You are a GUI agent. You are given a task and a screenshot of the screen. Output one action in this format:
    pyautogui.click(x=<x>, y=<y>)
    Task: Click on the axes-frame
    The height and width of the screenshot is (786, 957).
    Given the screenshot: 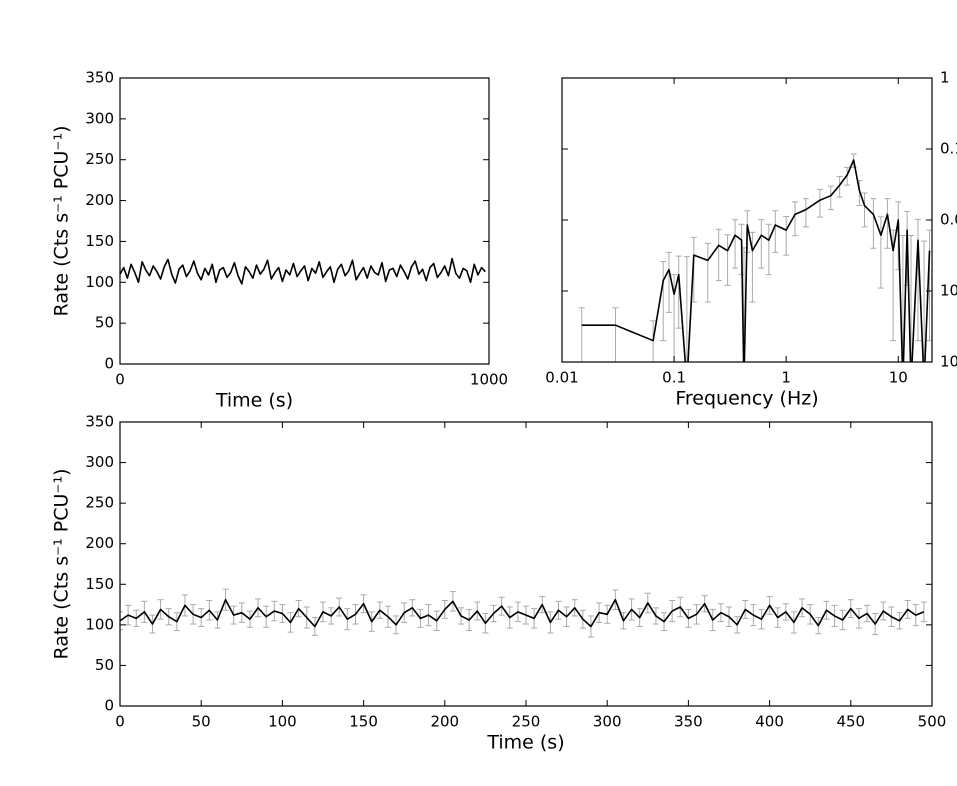 What is the action you would take?
    pyautogui.click(x=304, y=221)
    